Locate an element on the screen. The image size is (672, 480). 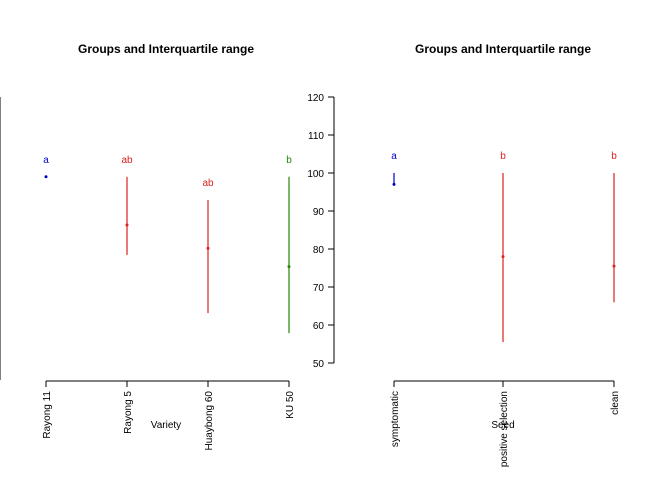
x-tick-label: Rayong 5 is located at coordinates (128, 412).